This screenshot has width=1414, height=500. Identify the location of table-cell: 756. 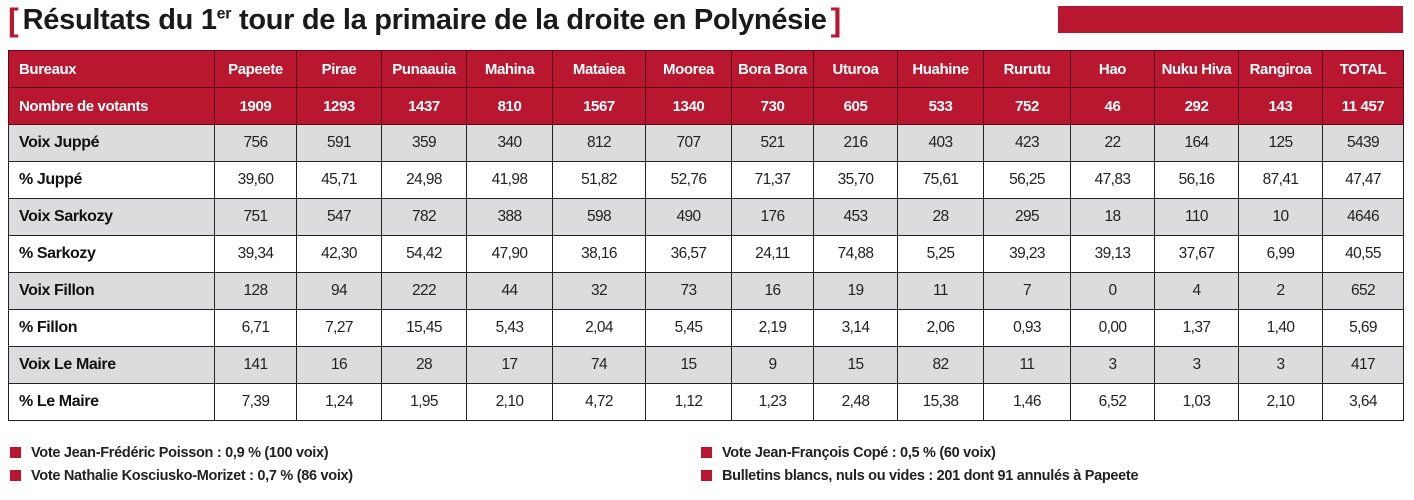
(255, 143).